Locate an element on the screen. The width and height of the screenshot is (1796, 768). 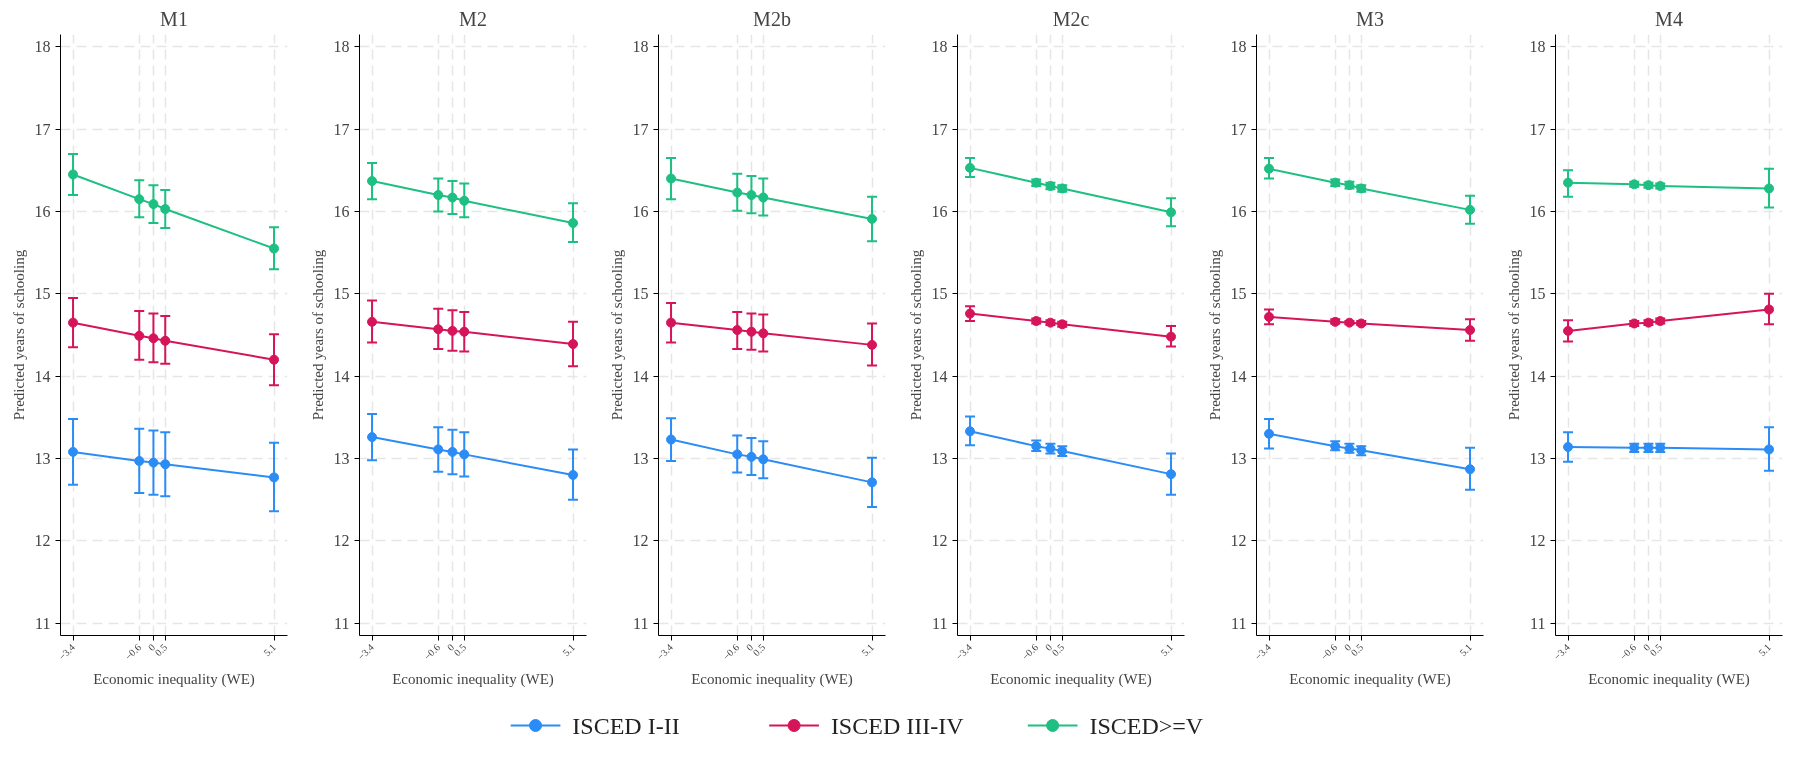
legend-label: ISCED I-II is located at coordinates (626, 725).